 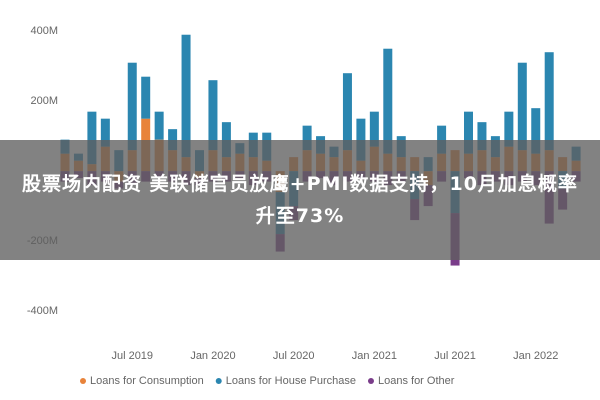 What do you see at coordinates (44, 101) in the screenshot?
I see `y-tick-label: 200M` at bounding box center [44, 101].